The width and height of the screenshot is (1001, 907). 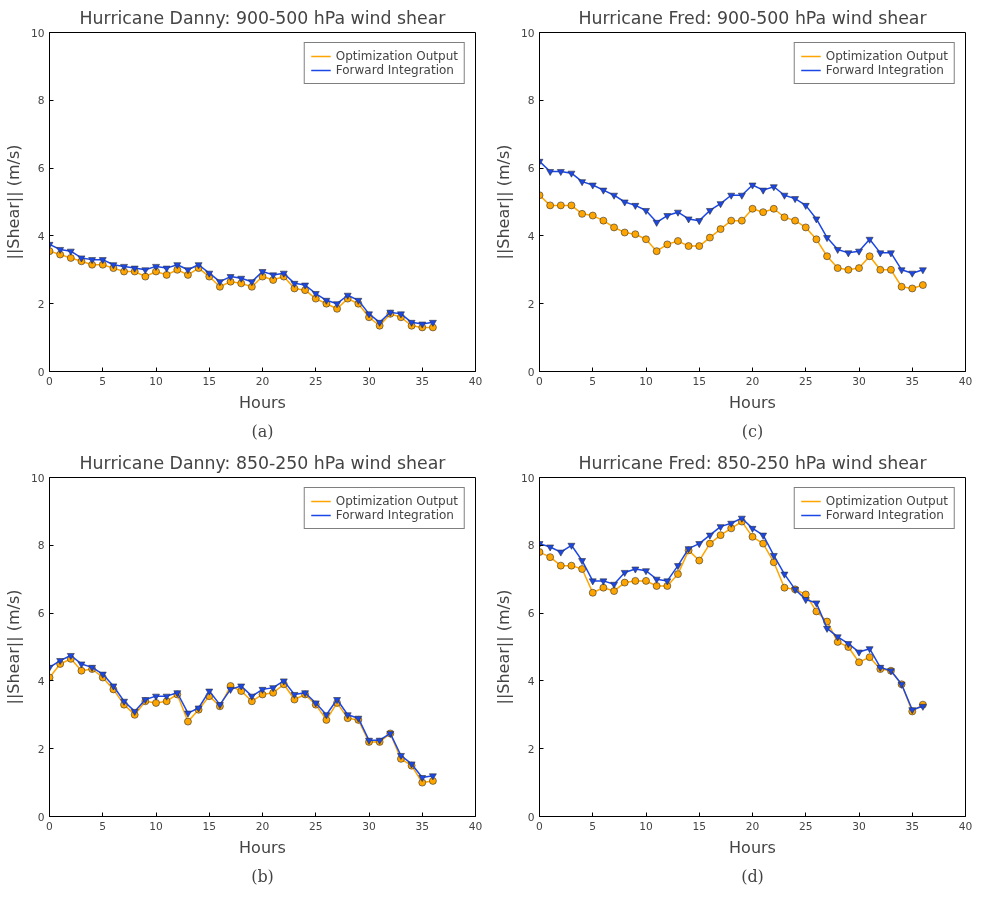 What do you see at coordinates (752, 876) in the screenshot?
I see `text: (d)` at bounding box center [752, 876].